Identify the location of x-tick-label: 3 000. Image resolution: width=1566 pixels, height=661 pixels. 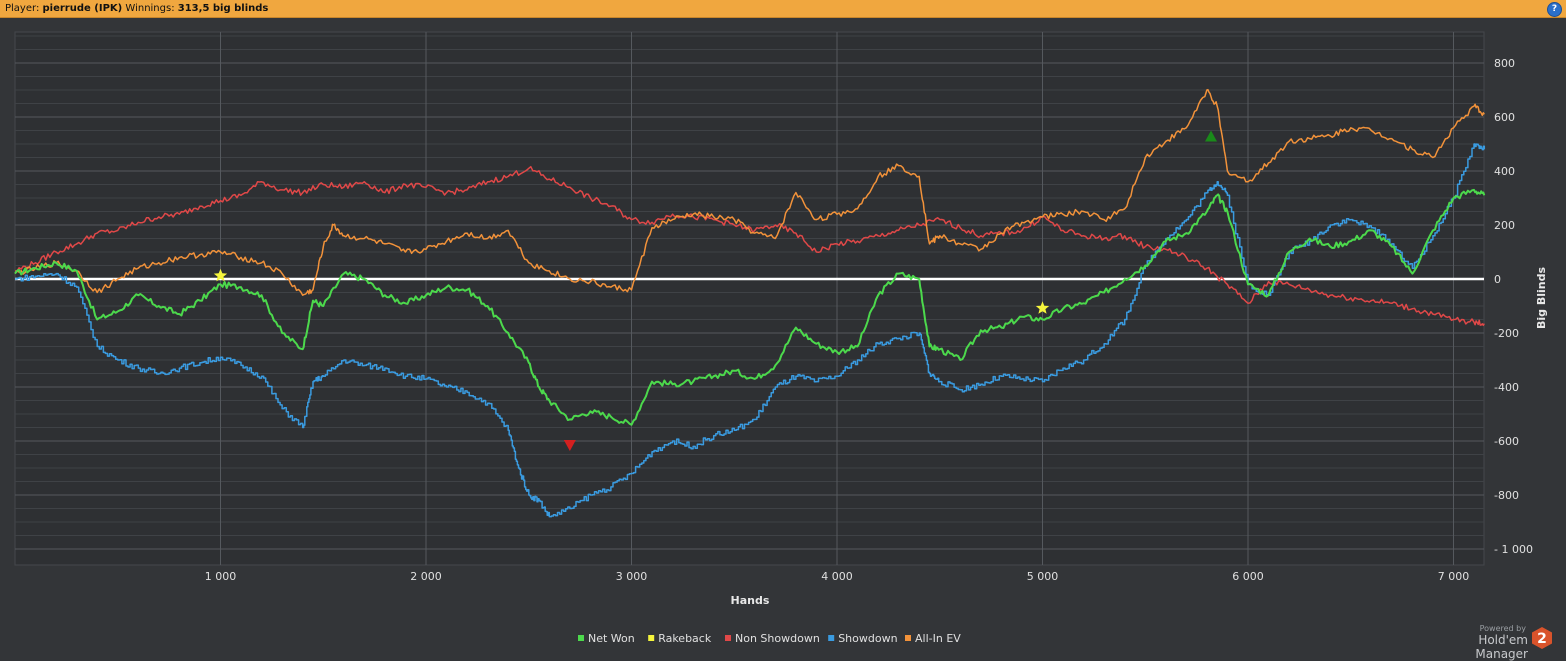
(632, 576).